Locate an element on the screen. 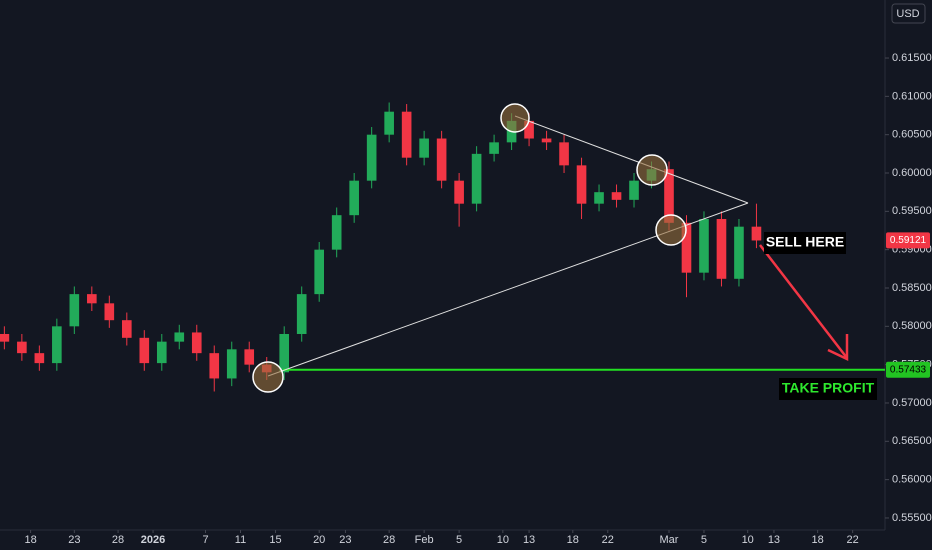  sell-label: SELL HERE is located at coordinates (805, 242).